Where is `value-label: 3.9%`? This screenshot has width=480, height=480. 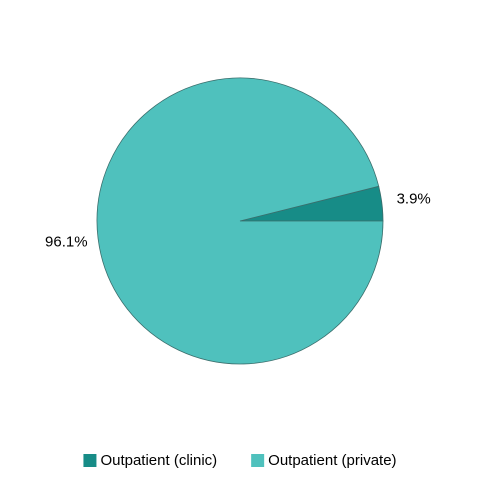 value-label: 3.9% is located at coordinates (414, 199).